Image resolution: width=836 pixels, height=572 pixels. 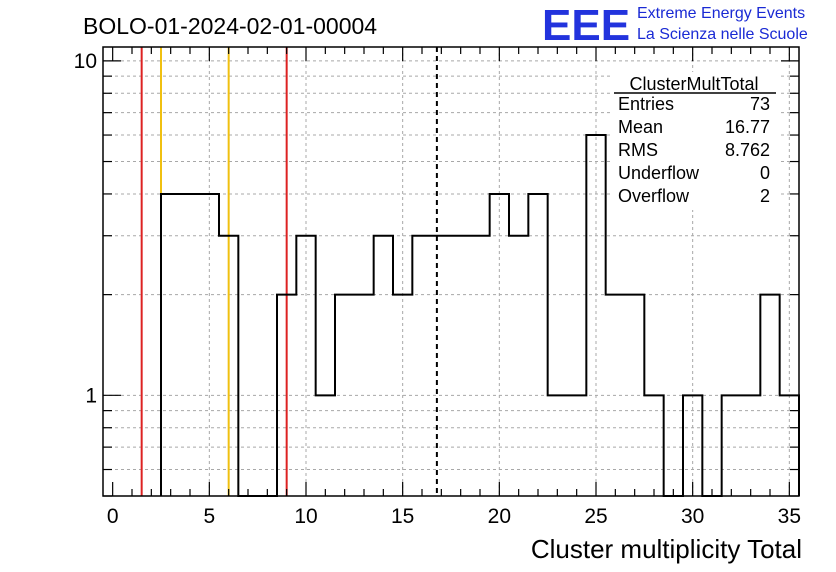 I want to click on stats-row-label: Underflow, so click(x=659, y=173).